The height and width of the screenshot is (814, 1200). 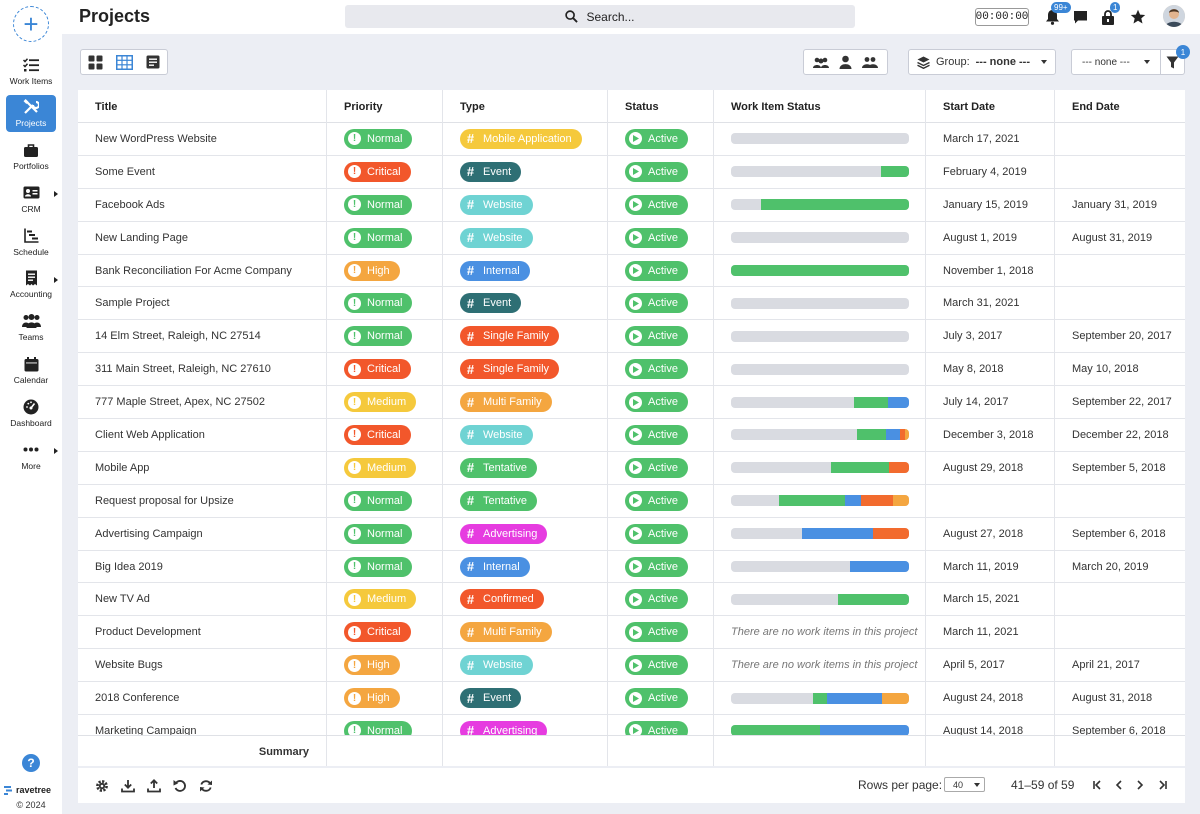 I want to click on lock-button: 1, so click(x=1110, y=14).